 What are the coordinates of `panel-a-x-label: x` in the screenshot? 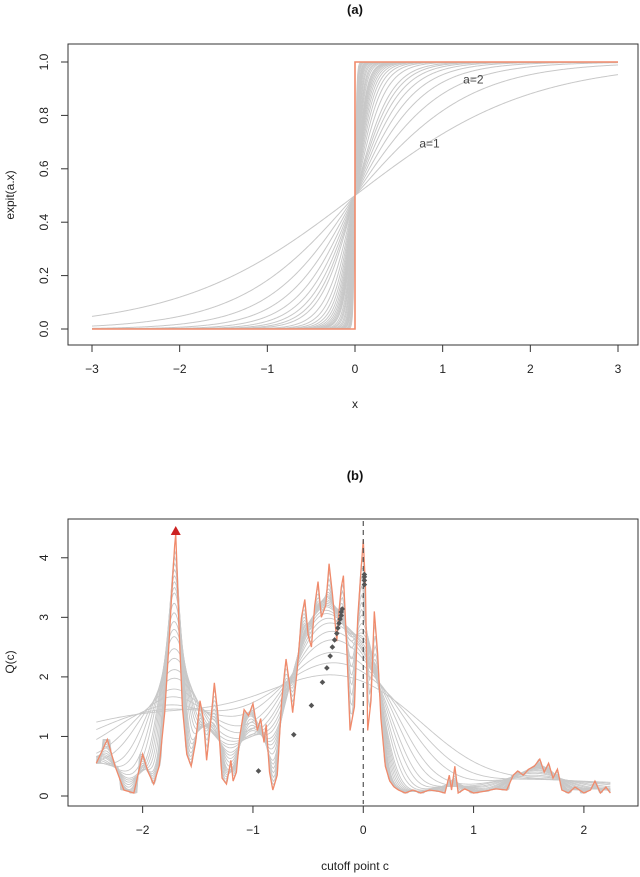 It's located at (355, 404).